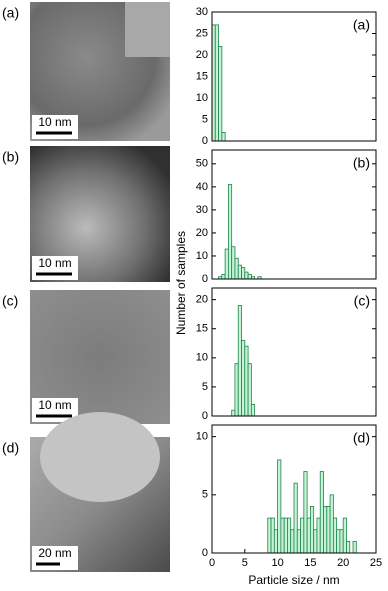 This screenshot has width=388, height=591. I want to click on x-axis-label: Particle size / nm, so click(293, 580).